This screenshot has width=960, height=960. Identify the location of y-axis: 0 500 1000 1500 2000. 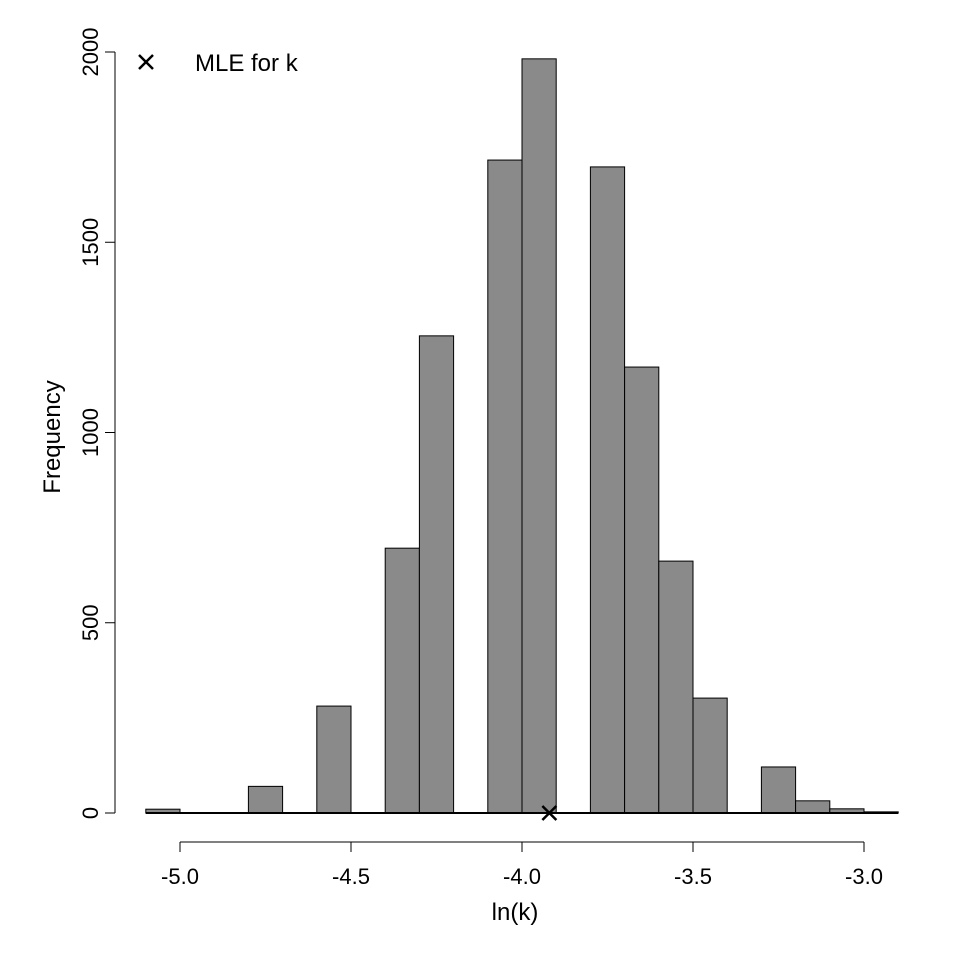
(97, 423).